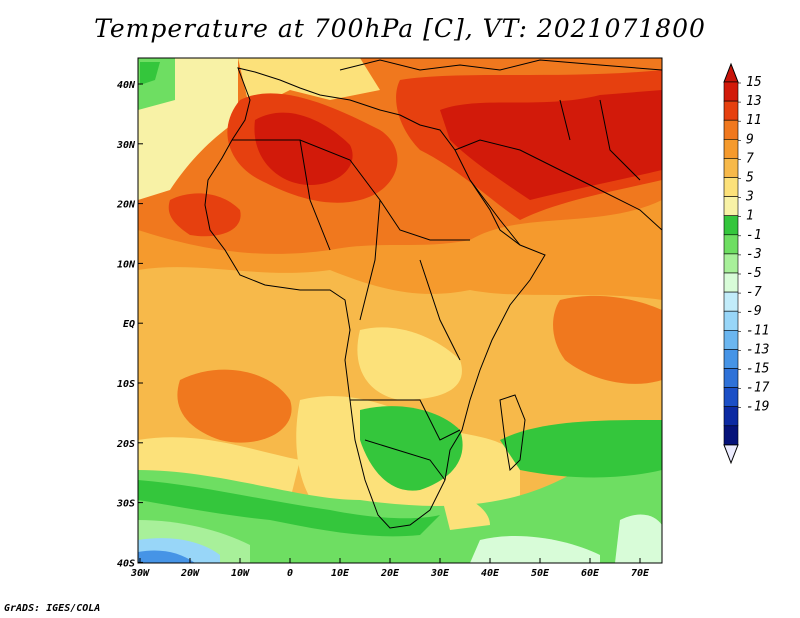  Describe the element at coordinates (731, 72) in the screenshot. I see `colorbar-top-arrow` at that location.